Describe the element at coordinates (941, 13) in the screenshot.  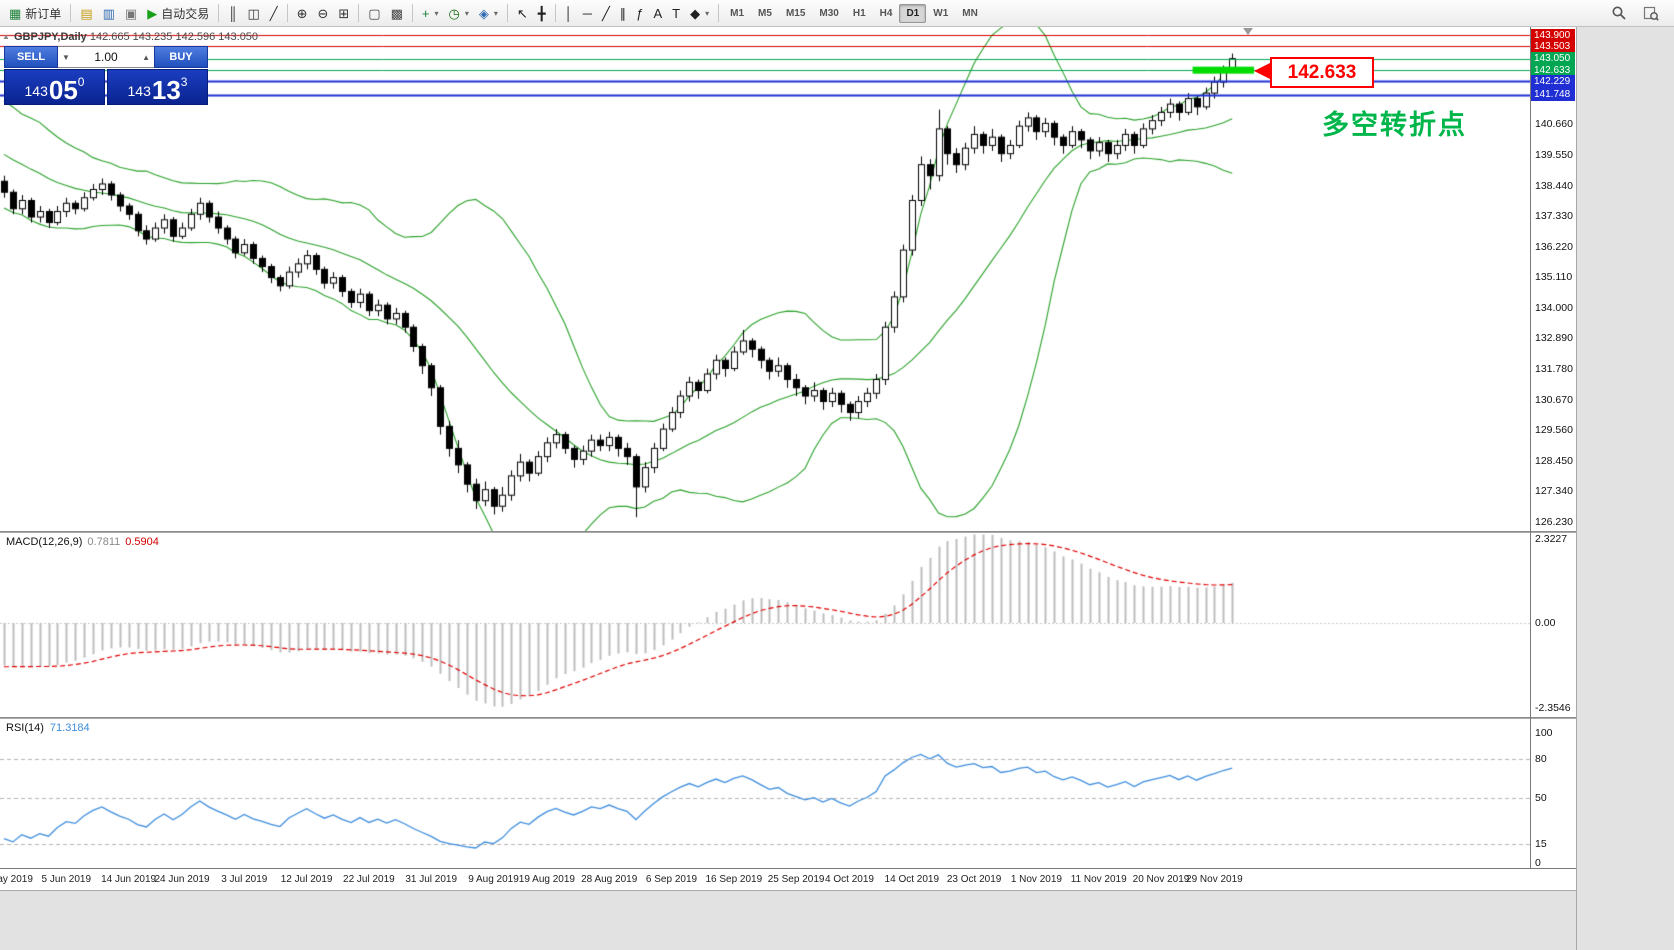
I see `timeframe-button-w1: W1` at that location.